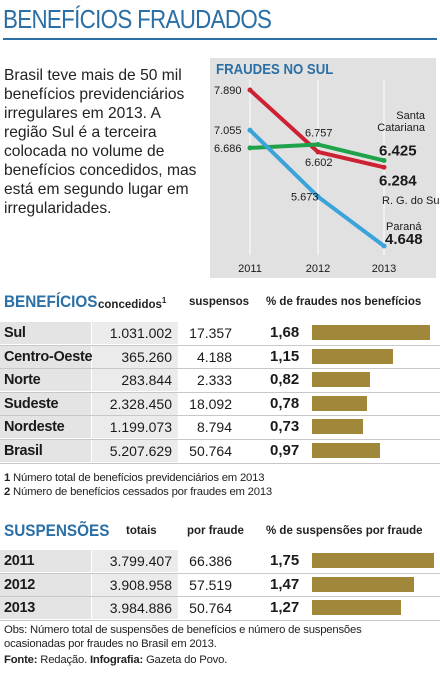 This screenshot has width=440, height=673. Describe the element at coordinates (344, 531) in the screenshot. I see `col-pct-suspensoes: % de suspensões por fraude` at that location.